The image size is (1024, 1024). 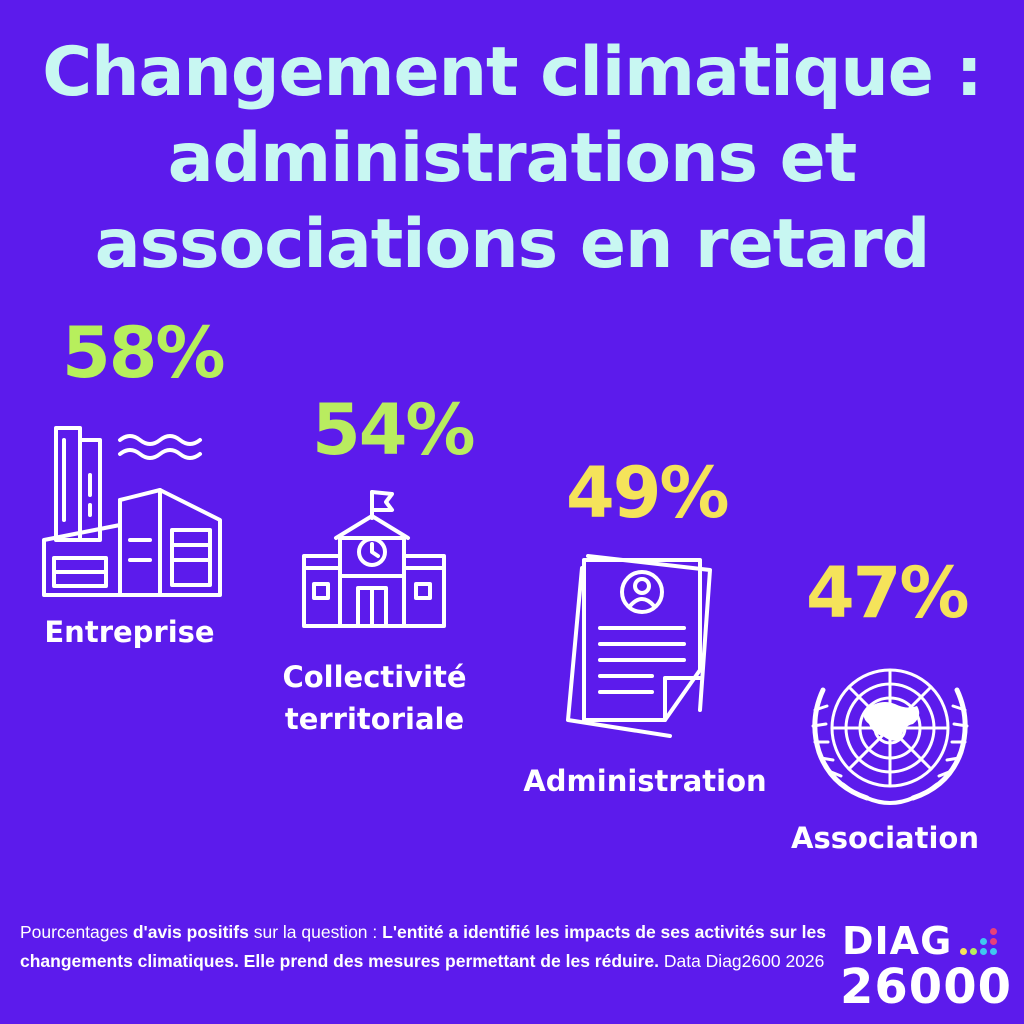 What do you see at coordinates (648, 493) in the screenshot?
I see `value-label-administration: 49%` at bounding box center [648, 493].